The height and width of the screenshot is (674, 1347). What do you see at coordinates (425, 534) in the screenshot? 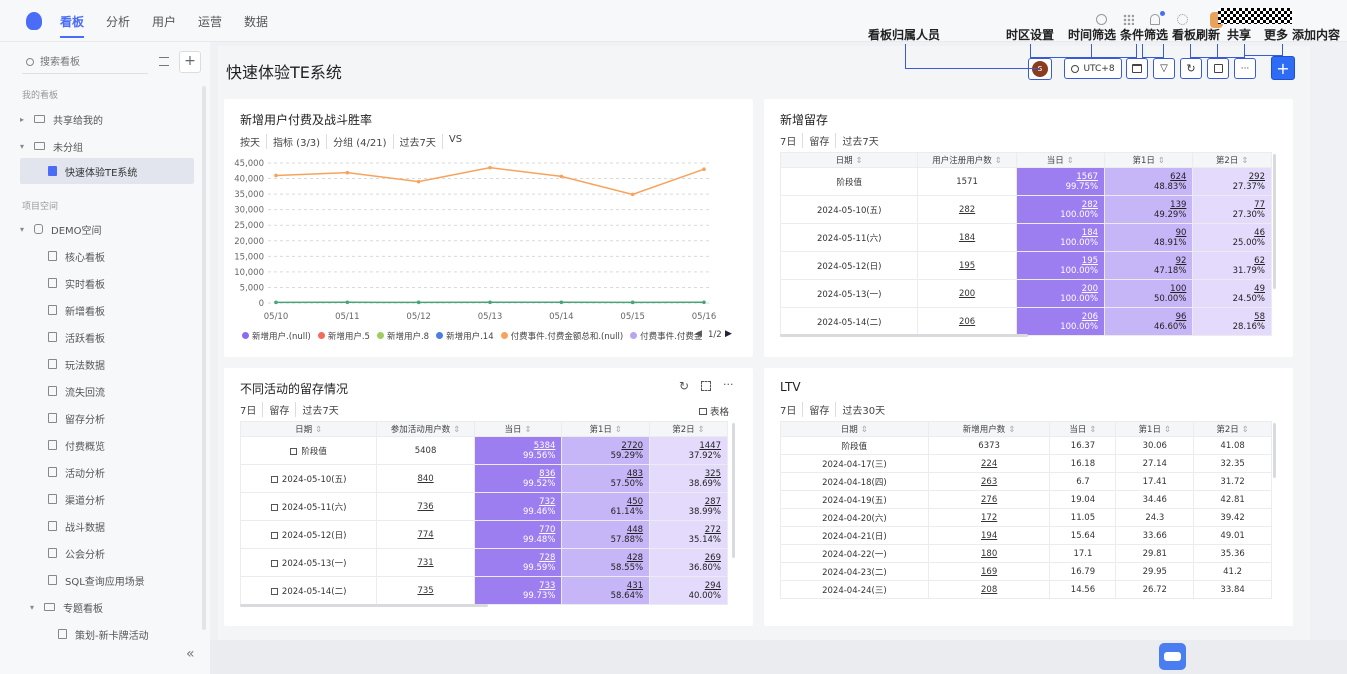
I see `count-cell: 774` at bounding box center [425, 534].